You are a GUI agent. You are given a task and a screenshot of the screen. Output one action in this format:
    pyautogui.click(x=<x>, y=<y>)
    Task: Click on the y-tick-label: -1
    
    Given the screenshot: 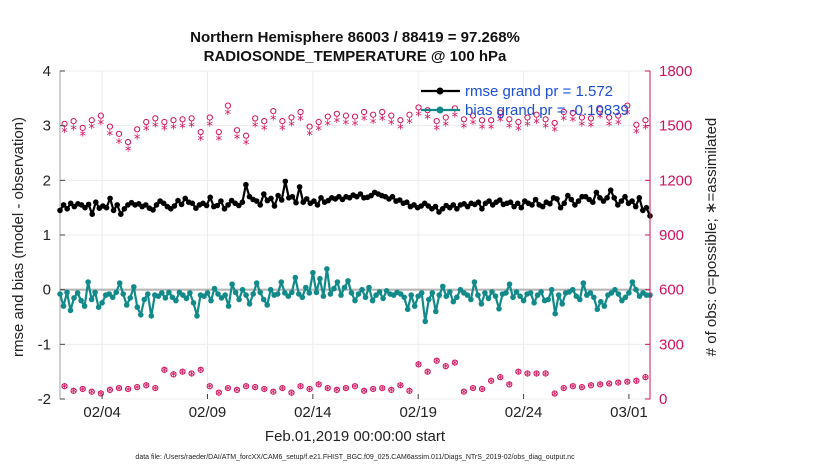 What is the action you would take?
    pyautogui.click(x=44, y=344)
    